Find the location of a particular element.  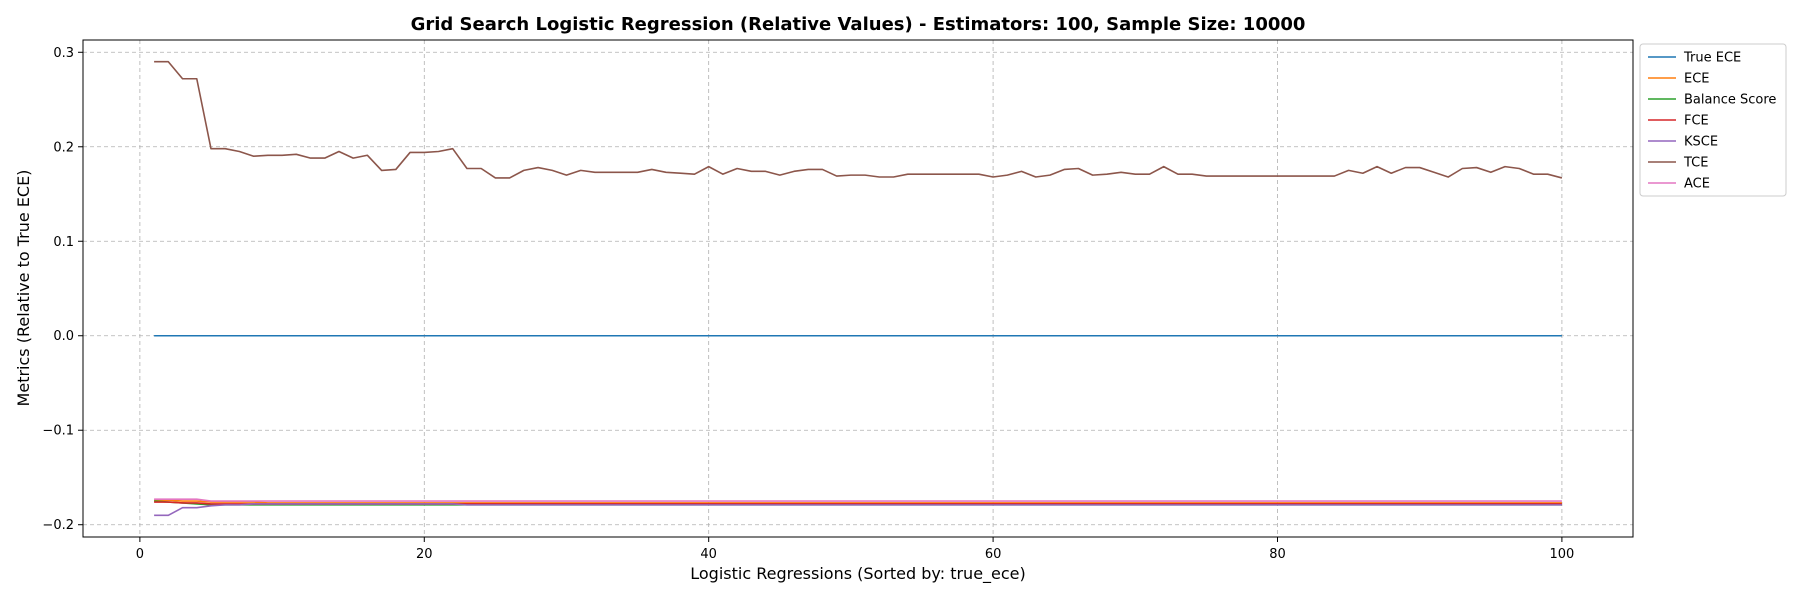

x-tick-label: 0 is located at coordinates (140, 554).